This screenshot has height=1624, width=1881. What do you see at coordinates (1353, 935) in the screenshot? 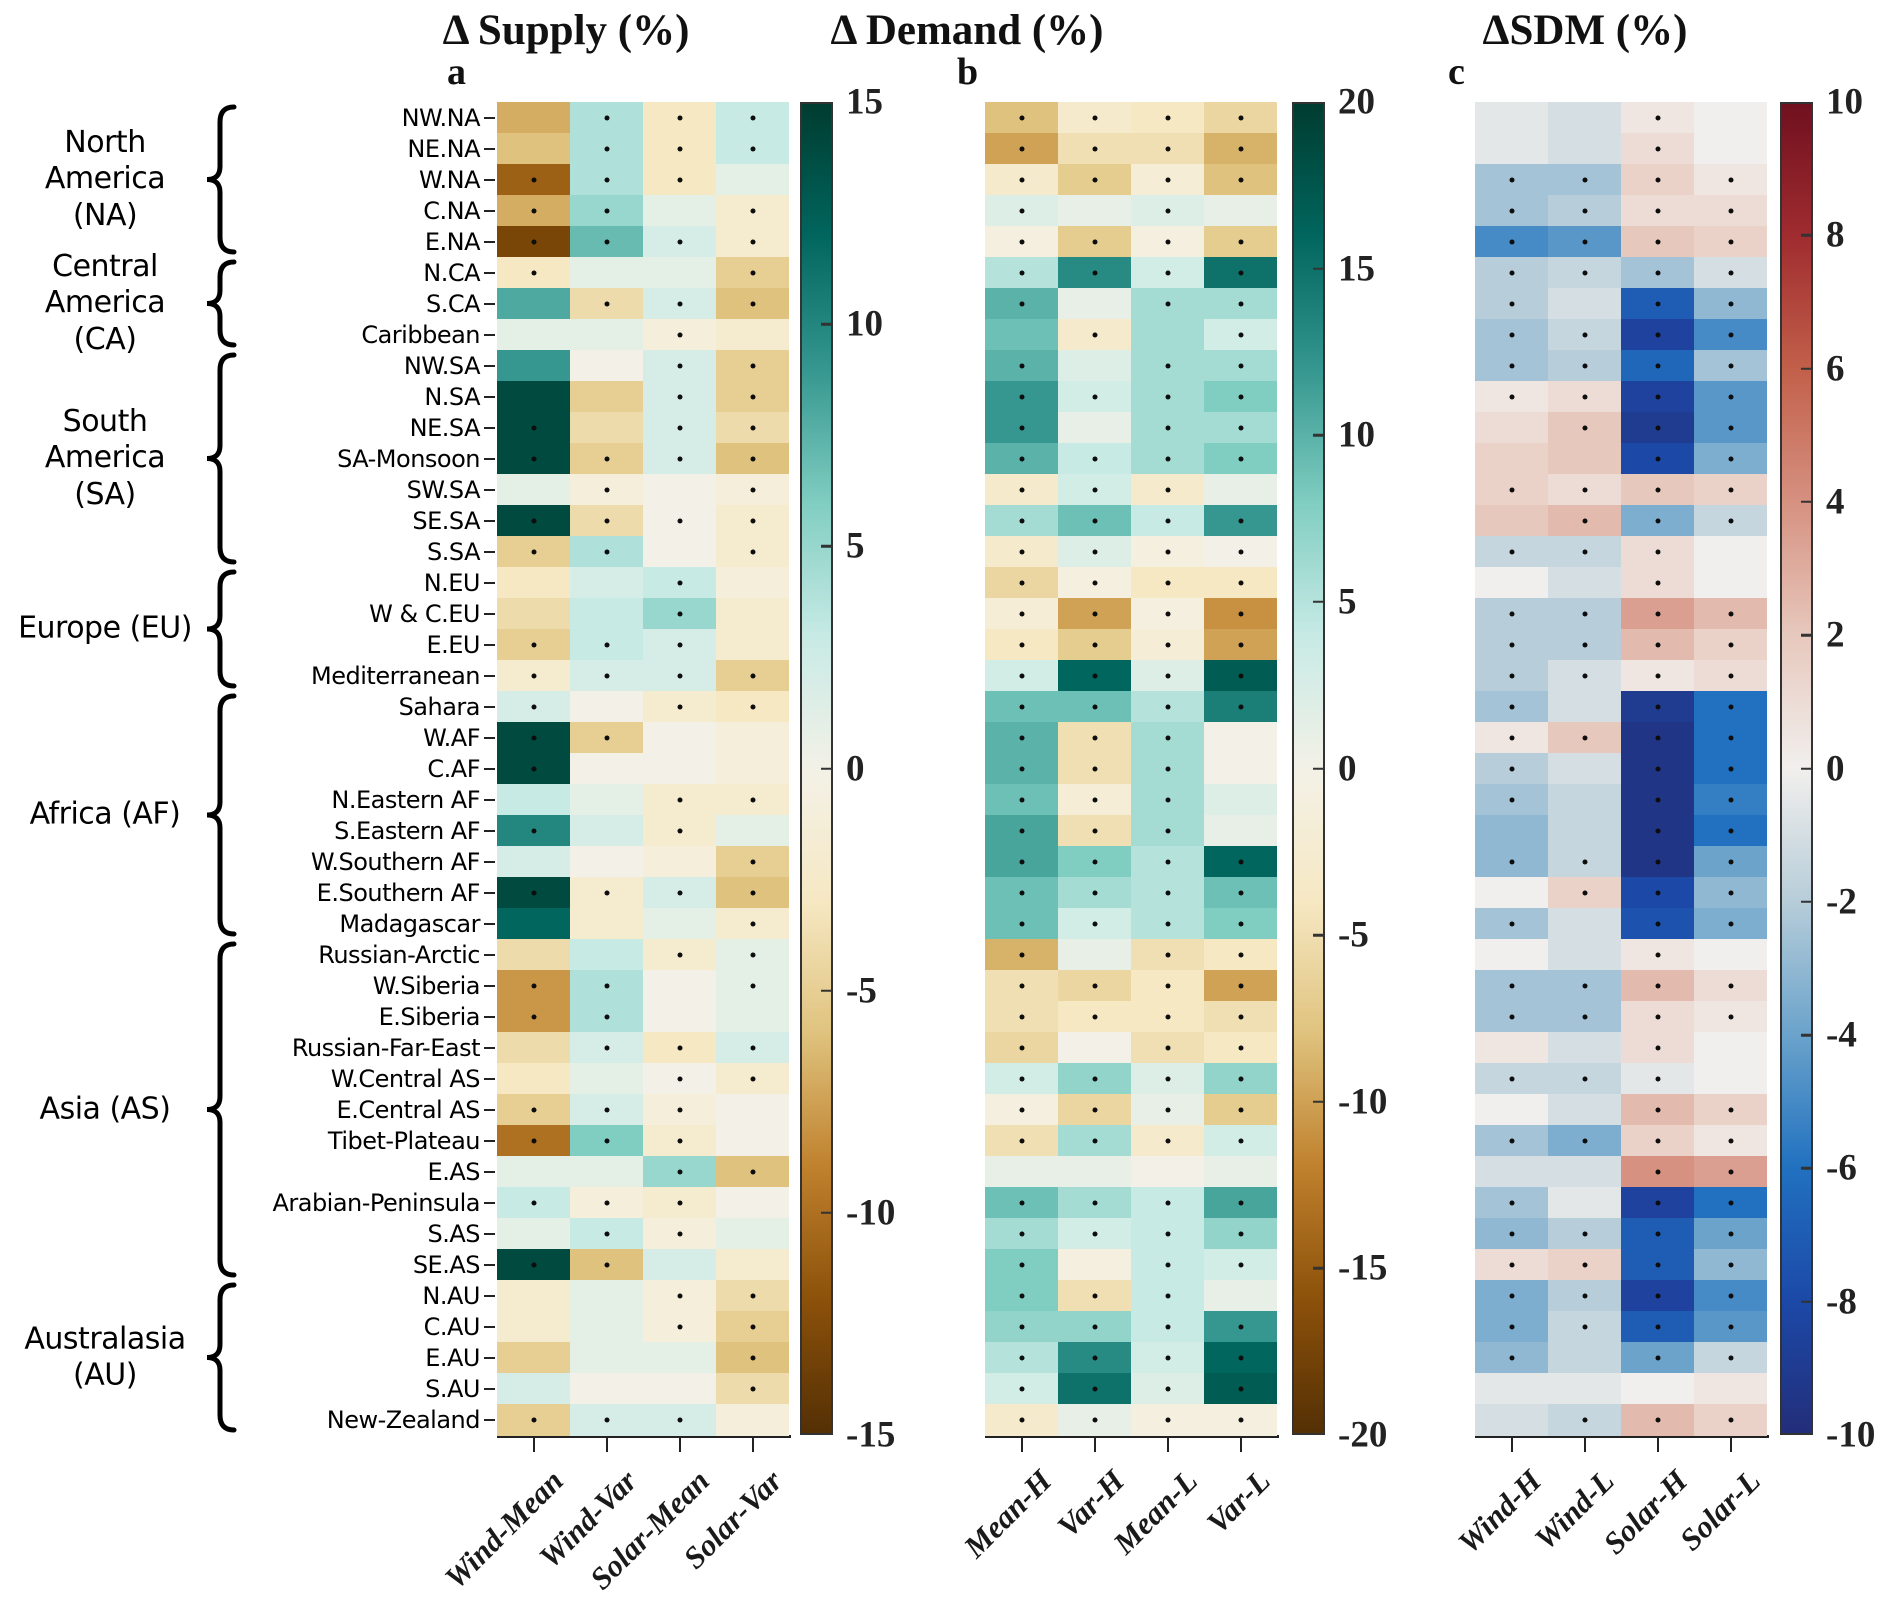
I see `colorbar-tick-label: -5` at bounding box center [1353, 935].